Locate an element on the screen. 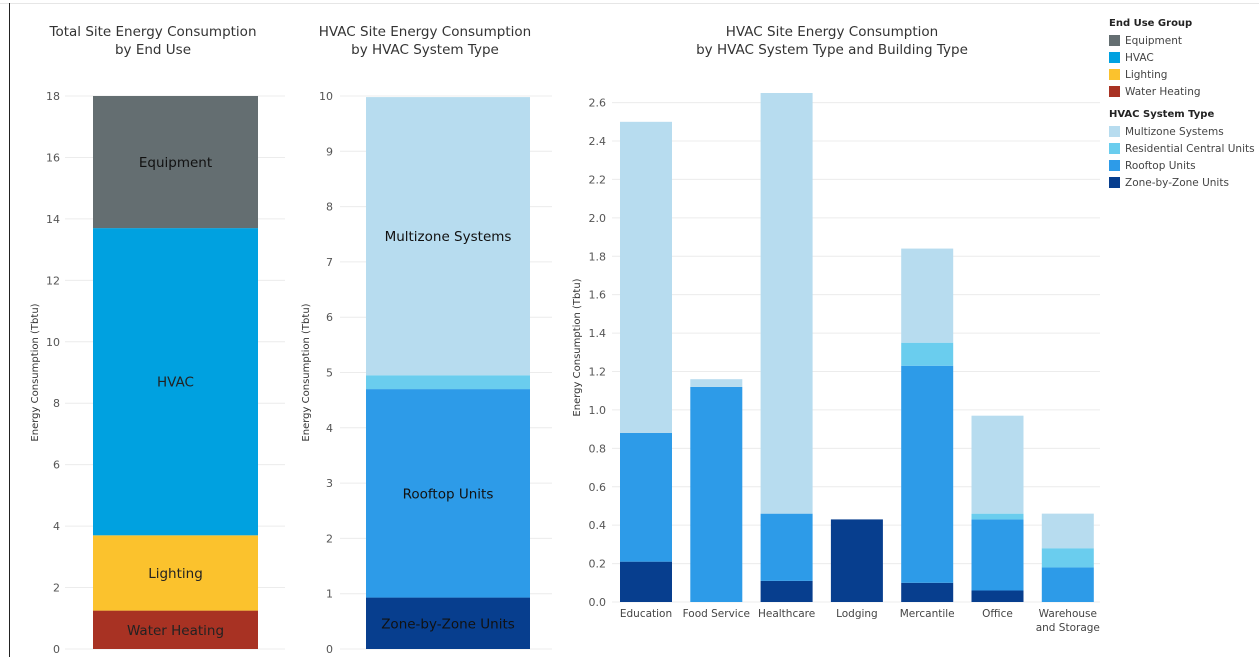  y-tick-label: 0.8 is located at coordinates (598, 448).